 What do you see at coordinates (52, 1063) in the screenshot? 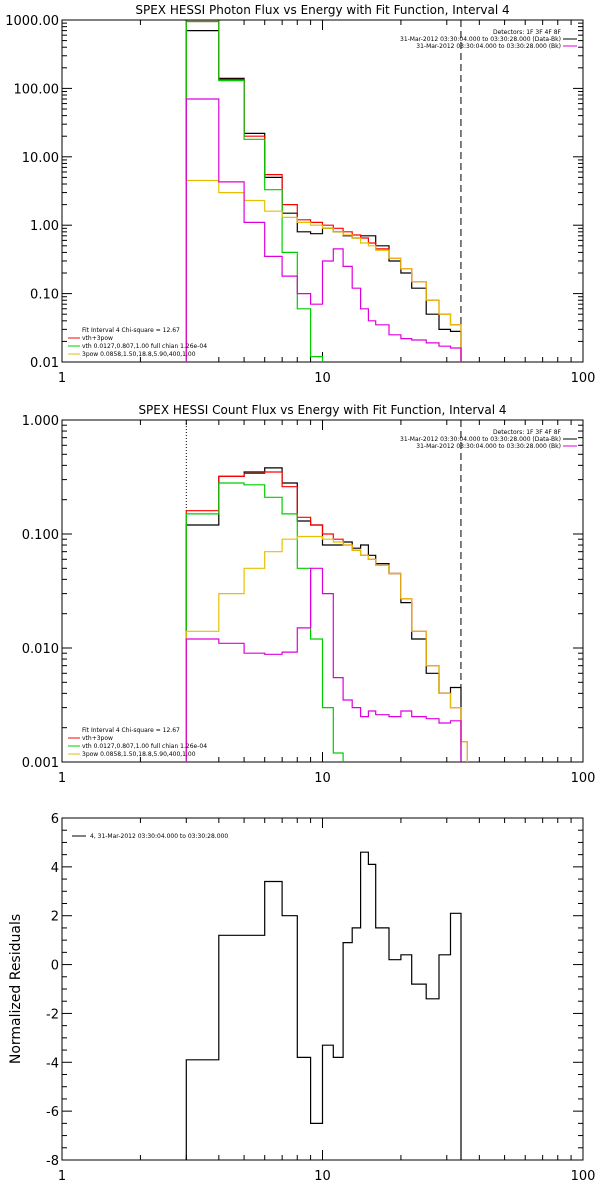
I see `y-tick-label: -4` at bounding box center [52, 1063].